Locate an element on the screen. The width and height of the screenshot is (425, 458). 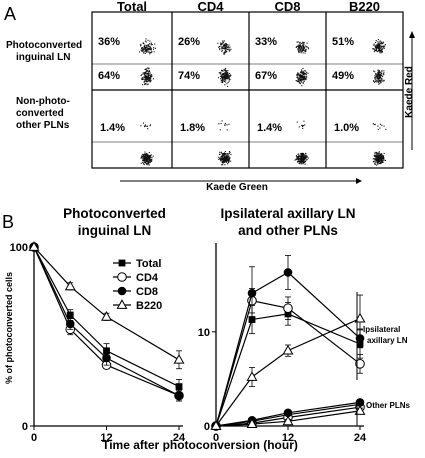
percent-upper: 33% is located at coordinates (266, 42).